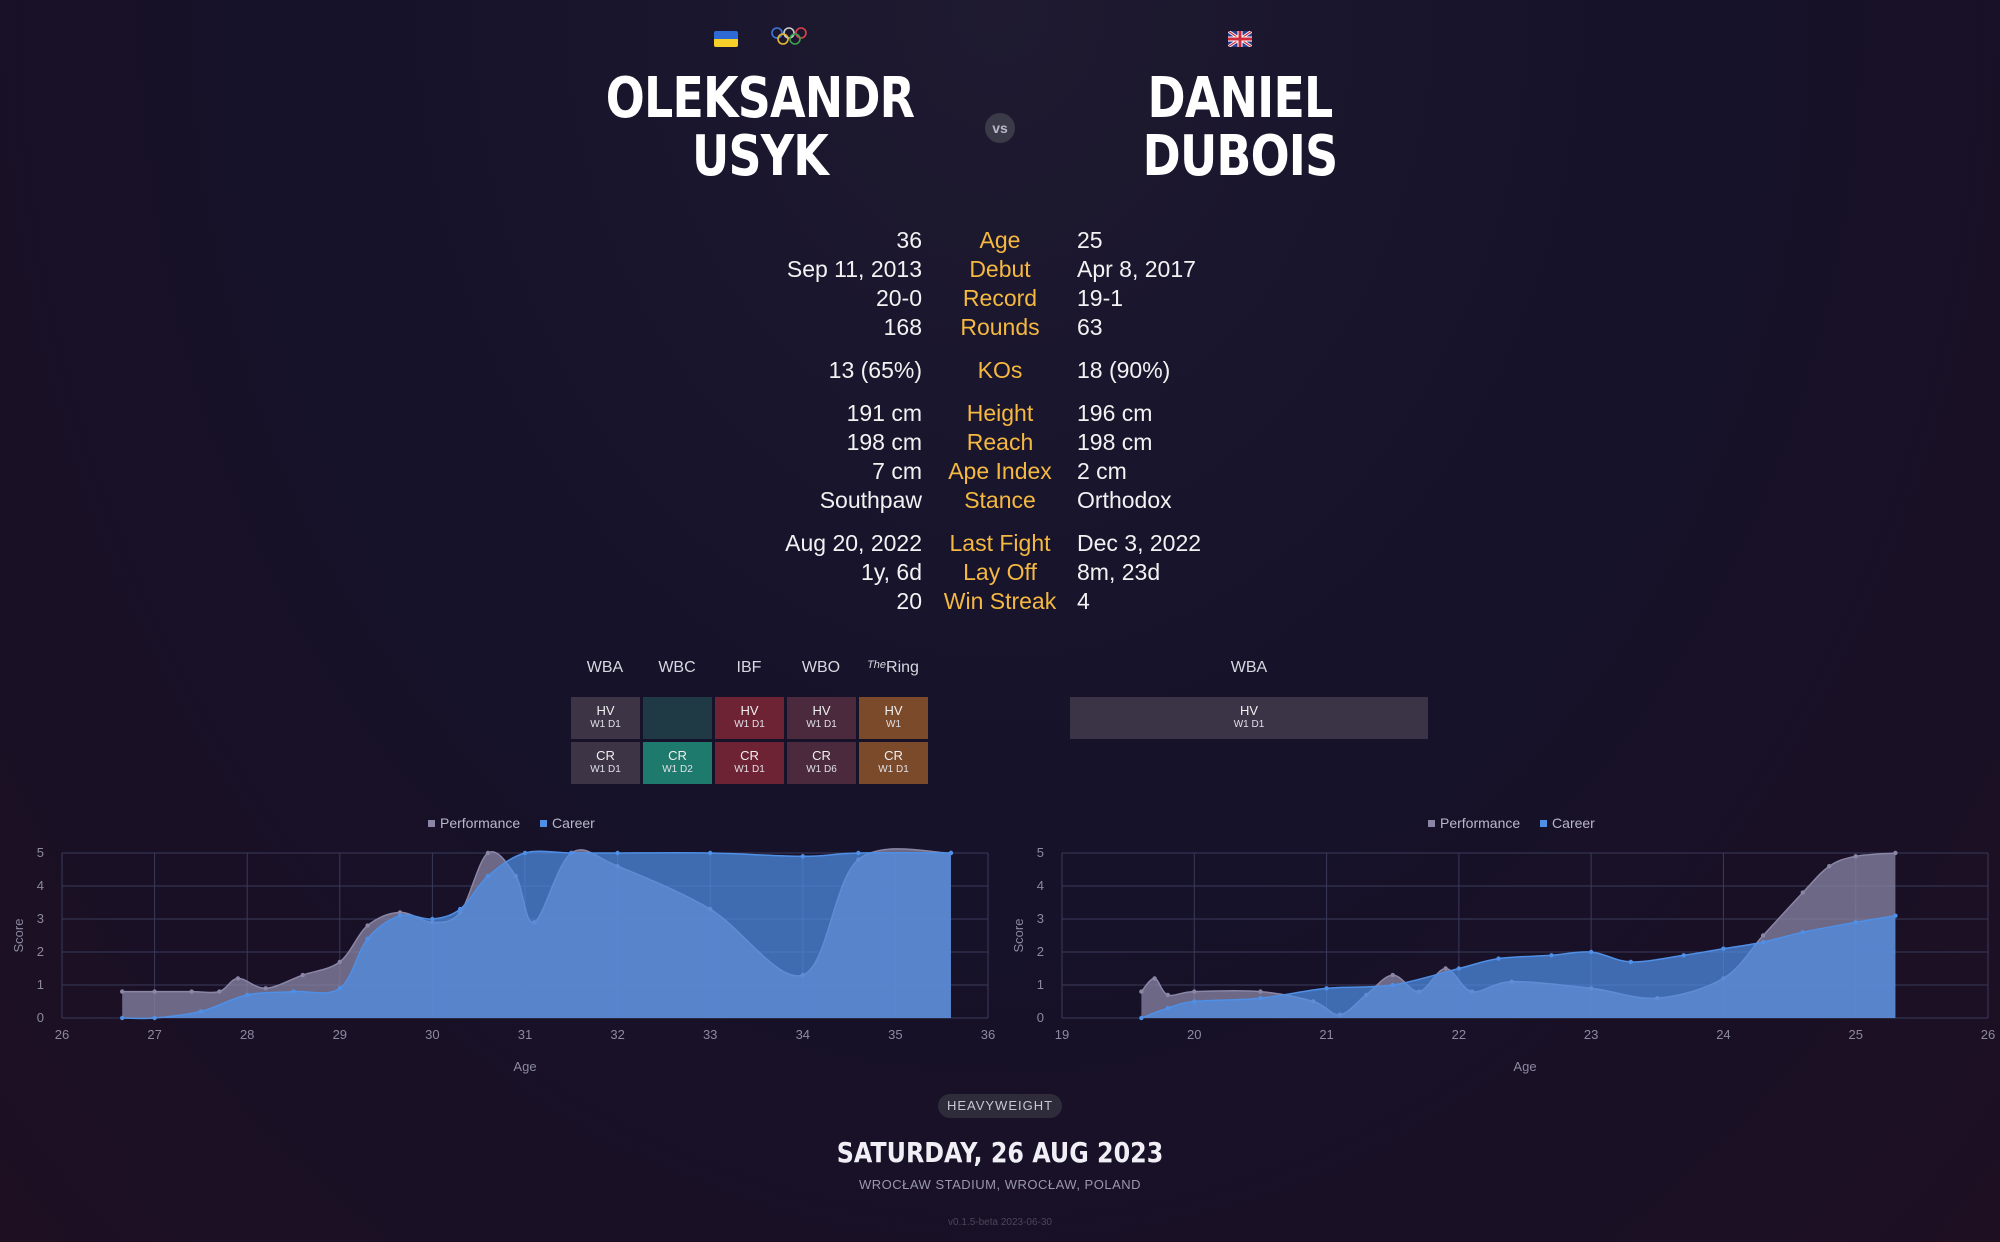  Describe the element at coordinates (1000, 1152) in the screenshot. I see `fight-date: SATURDAY, 26 AUG 2023` at that location.